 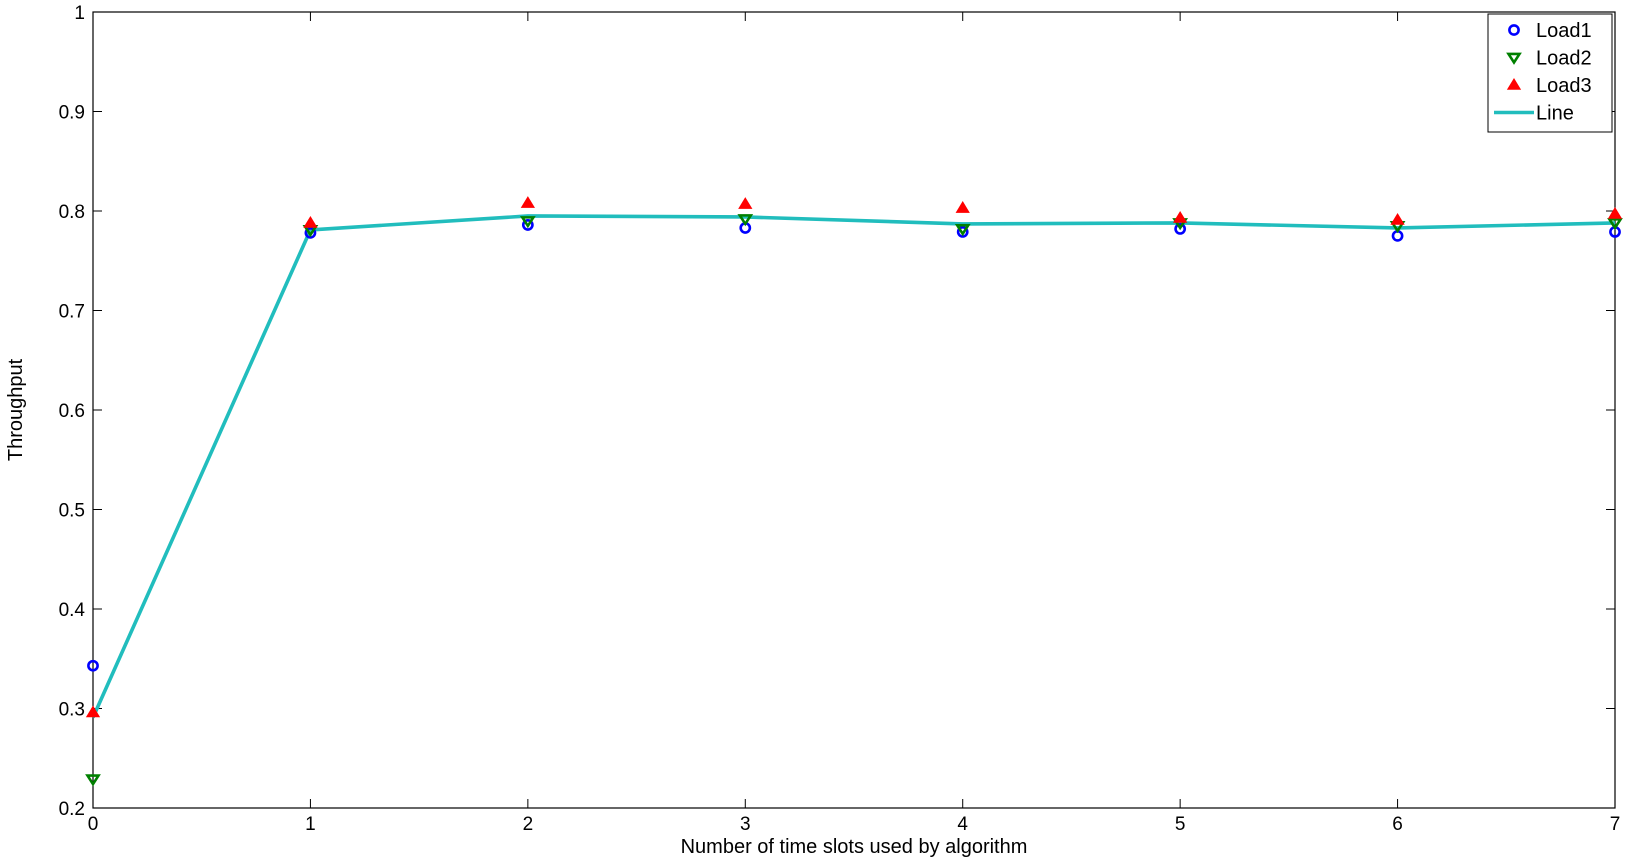 I want to click on x-tick-label: 3, so click(x=745, y=824).